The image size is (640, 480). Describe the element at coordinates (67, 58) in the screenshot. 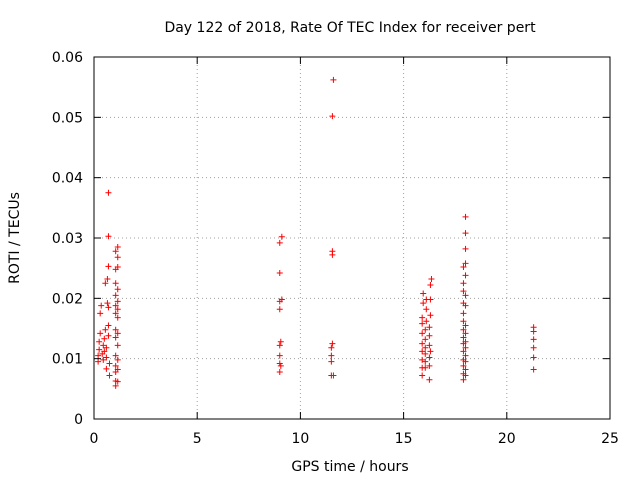

I see `y-tick-label: 0.06` at that location.